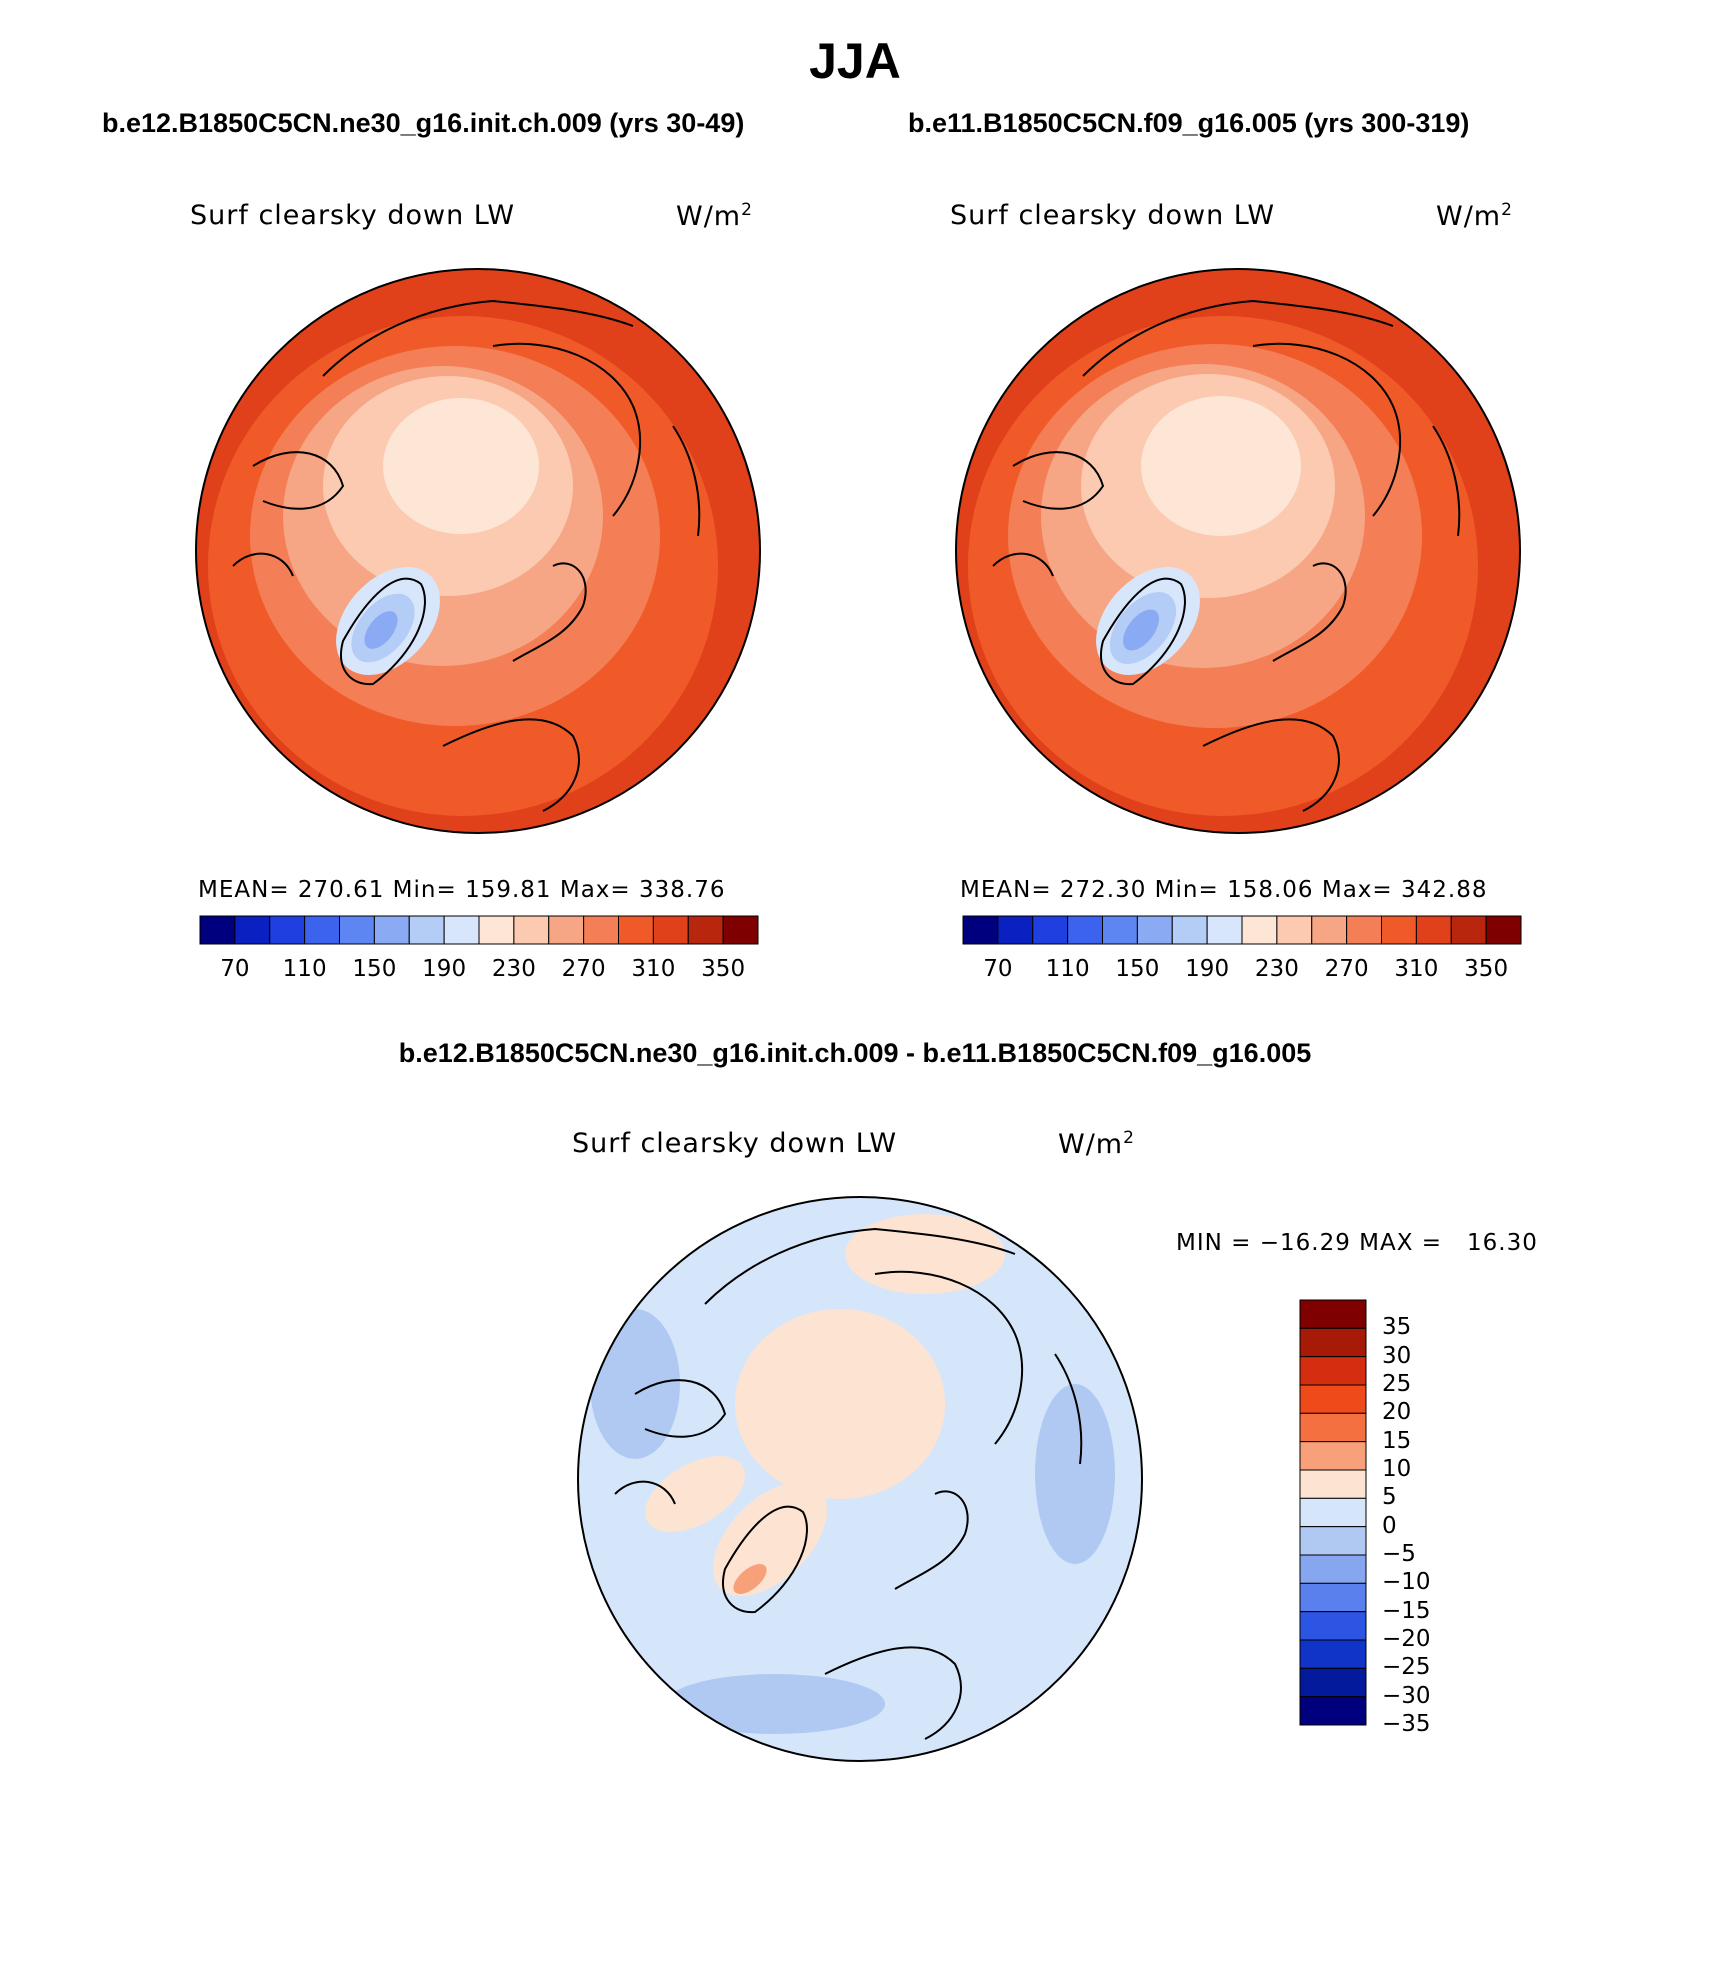 This screenshot has height=1972, width=1710. What do you see at coordinates (1397, 1469) in the screenshot?
I see `diff-colorbar-label: 10` at bounding box center [1397, 1469].